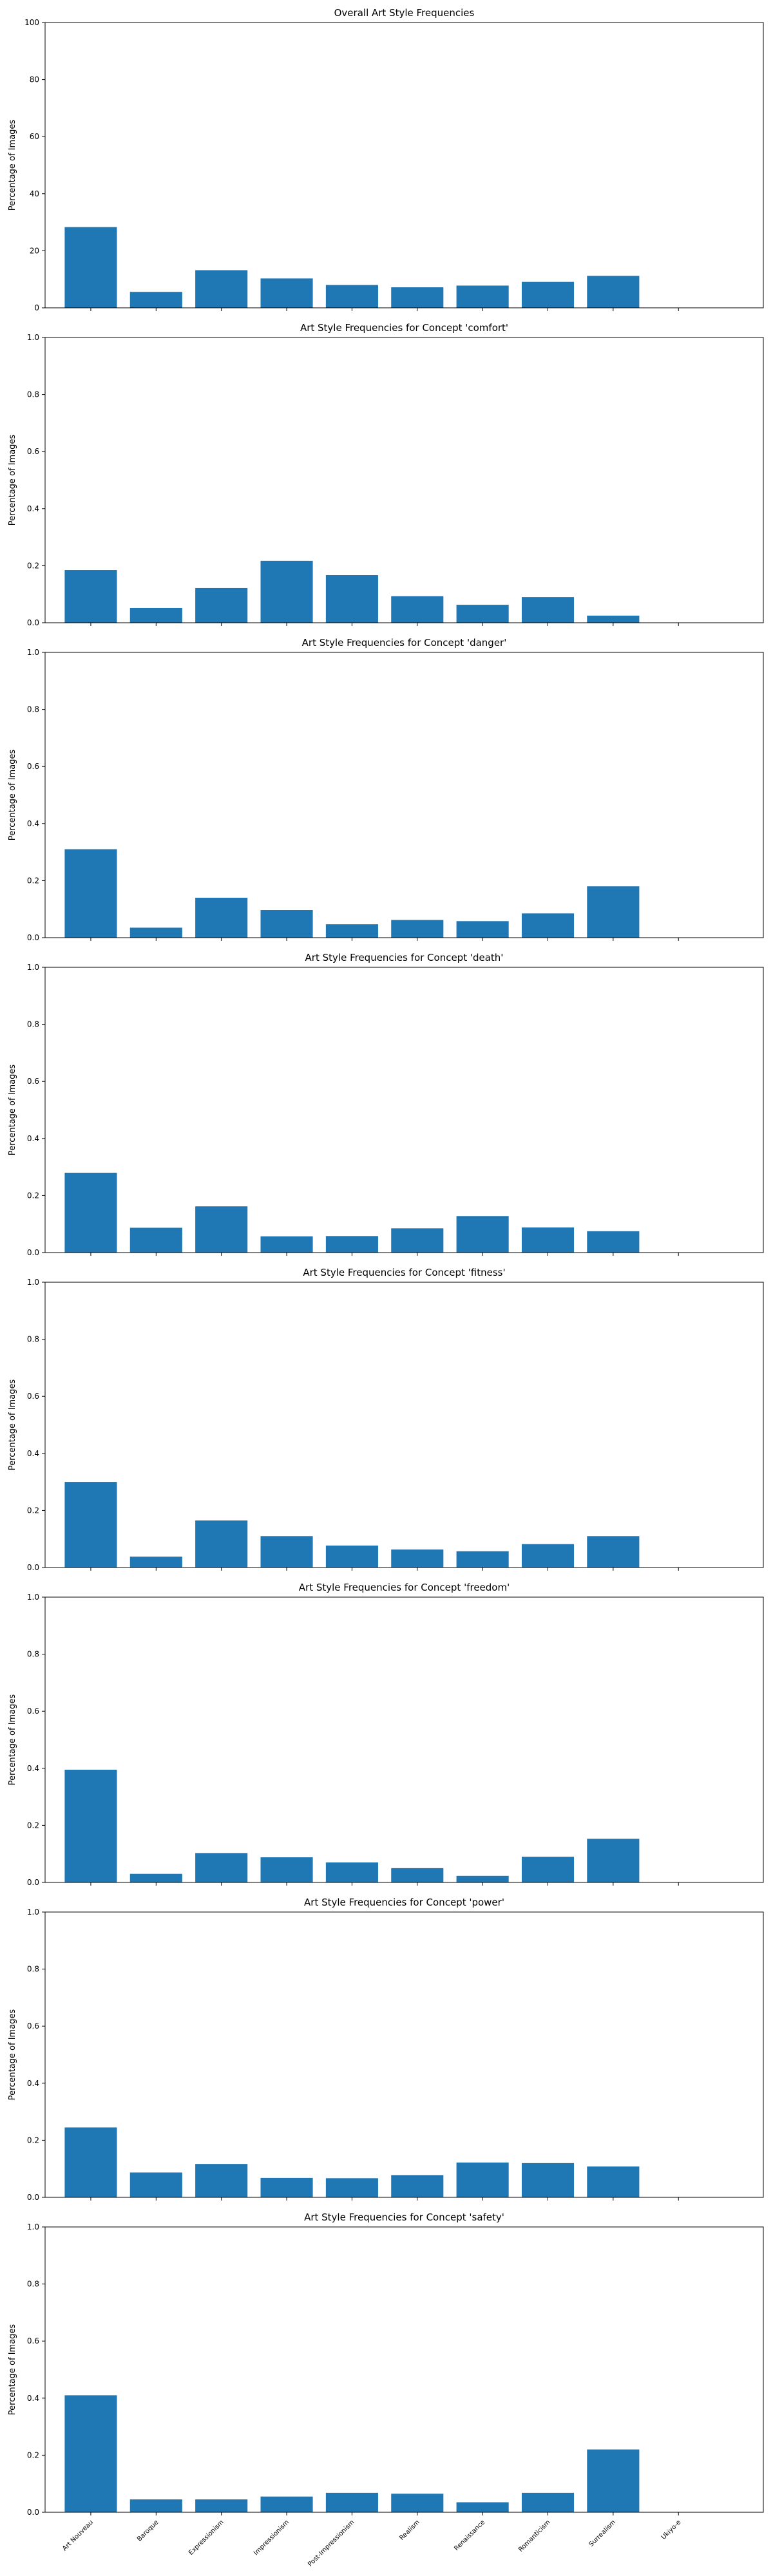  What do you see at coordinates (469, 2535) in the screenshot?
I see `x-tick-label: Renaissance` at bounding box center [469, 2535].